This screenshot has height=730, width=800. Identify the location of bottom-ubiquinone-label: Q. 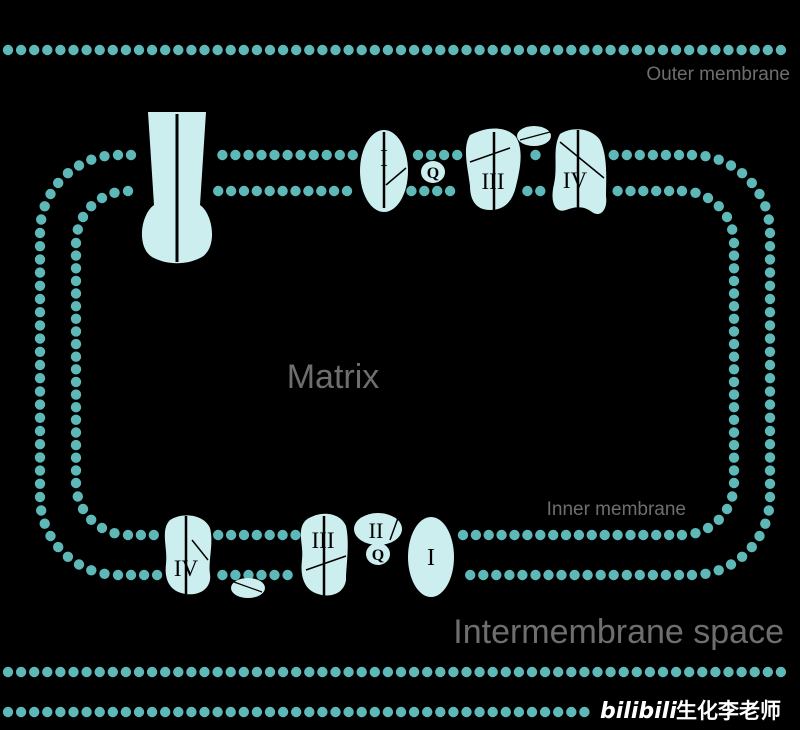
(378, 555).